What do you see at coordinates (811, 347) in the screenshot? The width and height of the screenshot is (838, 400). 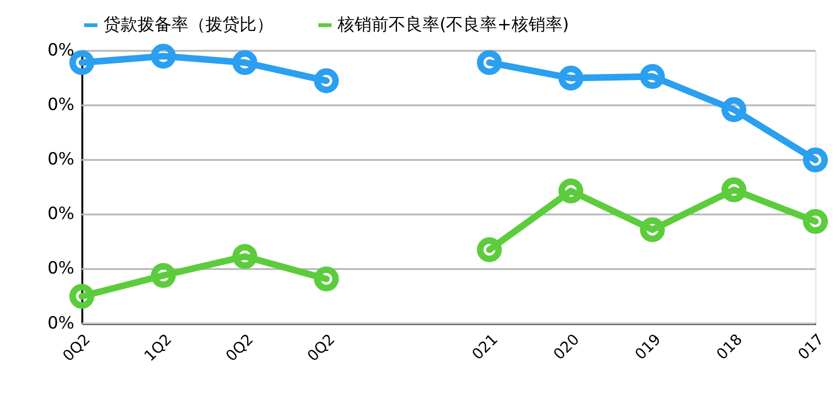 I see `x-tick-label: 017` at bounding box center [811, 347].